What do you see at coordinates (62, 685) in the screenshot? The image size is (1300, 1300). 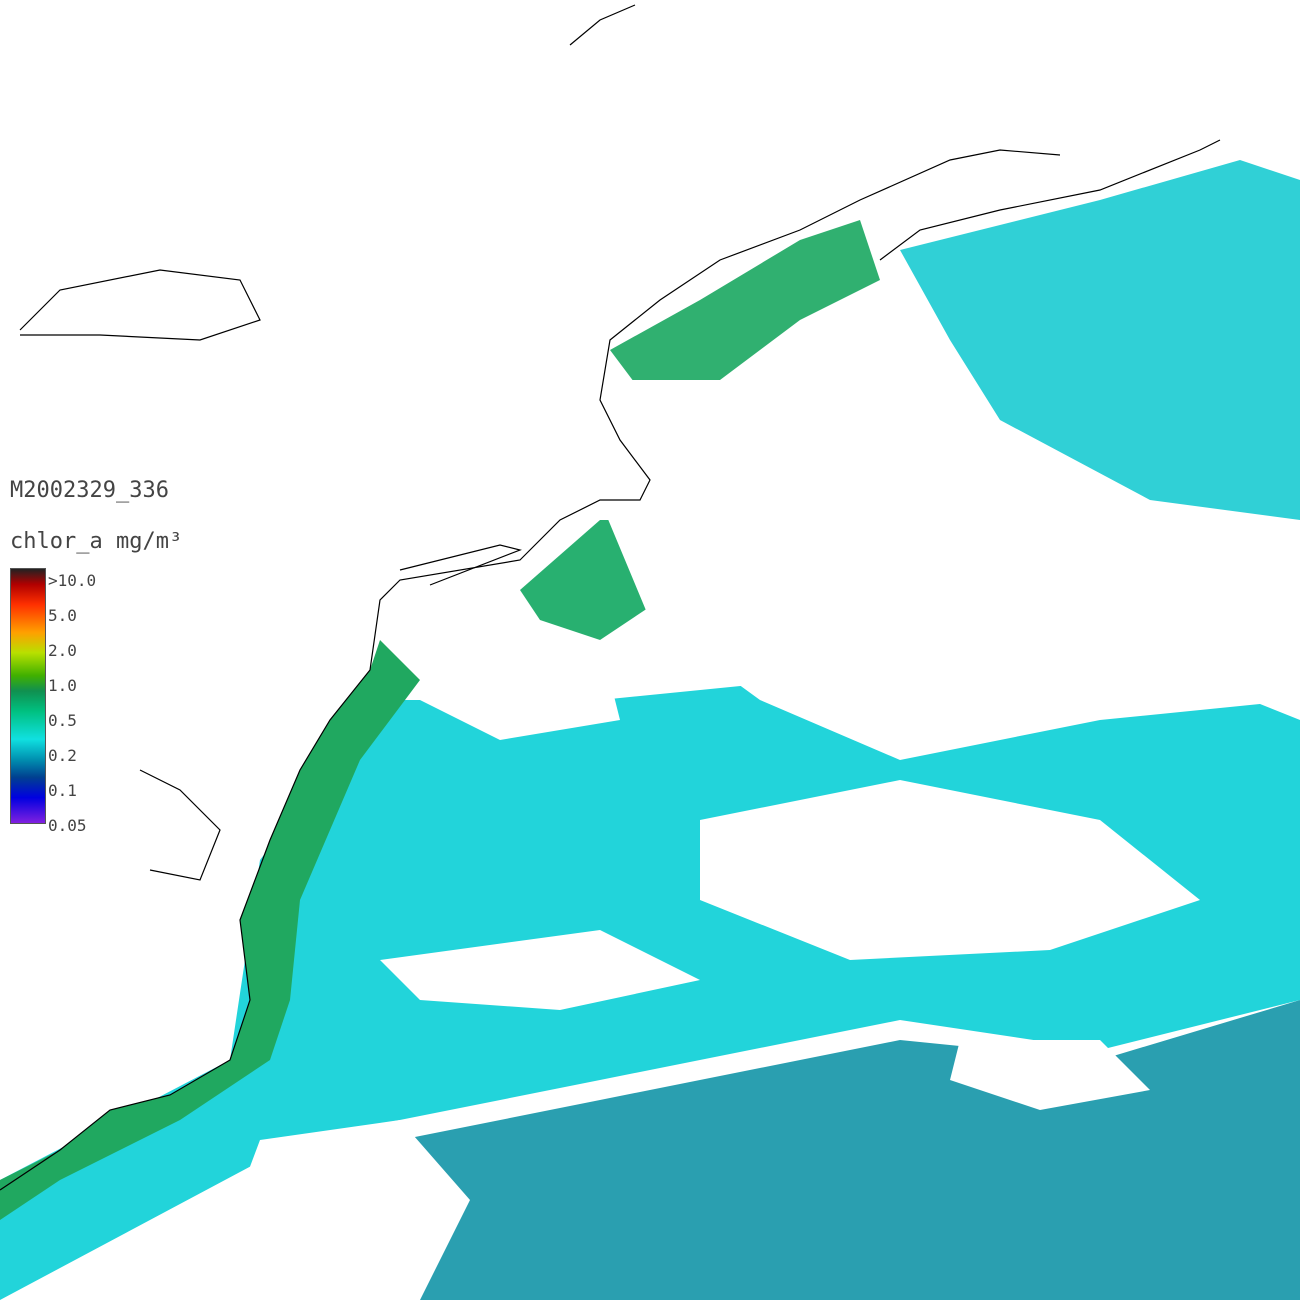 I see `colorbar-tick-label: 1.0` at bounding box center [62, 685].